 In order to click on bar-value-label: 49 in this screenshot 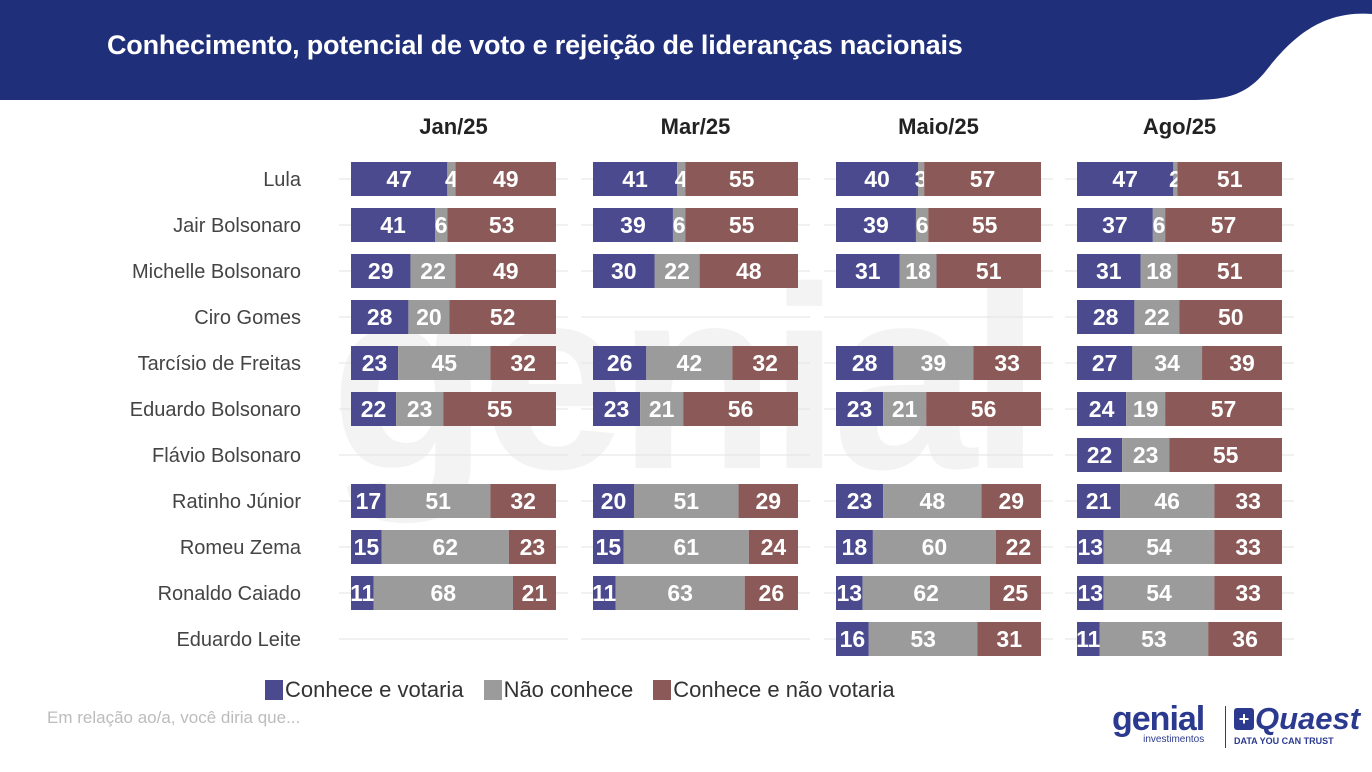, I will do `click(506, 271)`.